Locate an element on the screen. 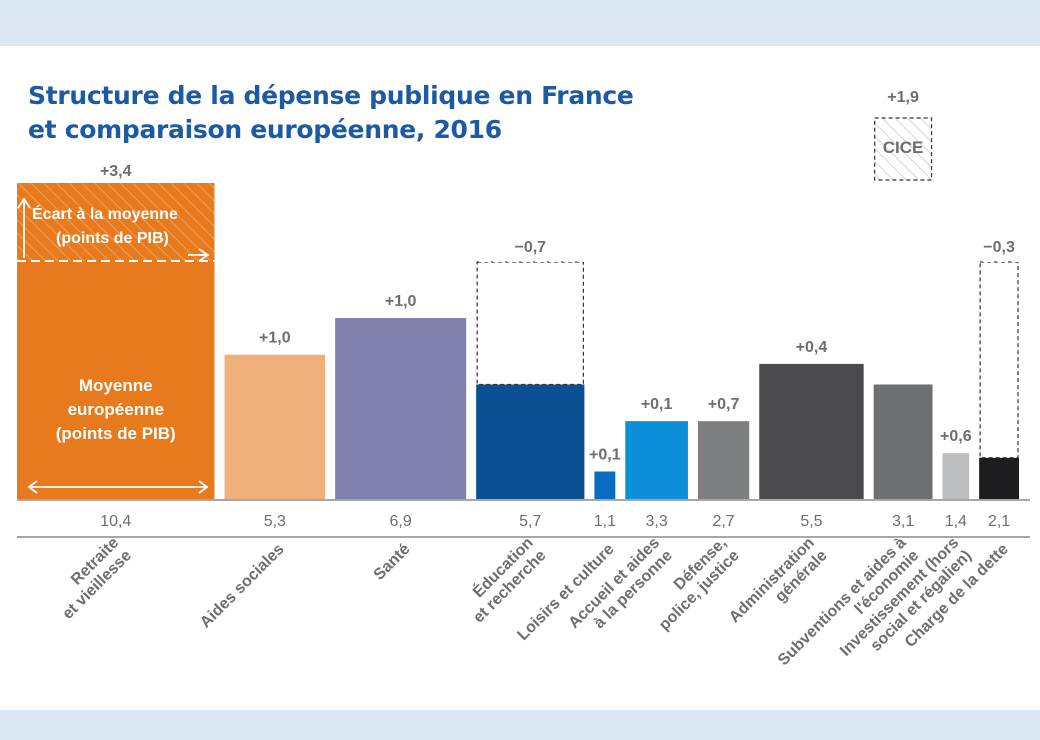 Image resolution: width=1040 pixels, height=740 pixels. width-arrow-right-icon is located at coordinates (203, 487).